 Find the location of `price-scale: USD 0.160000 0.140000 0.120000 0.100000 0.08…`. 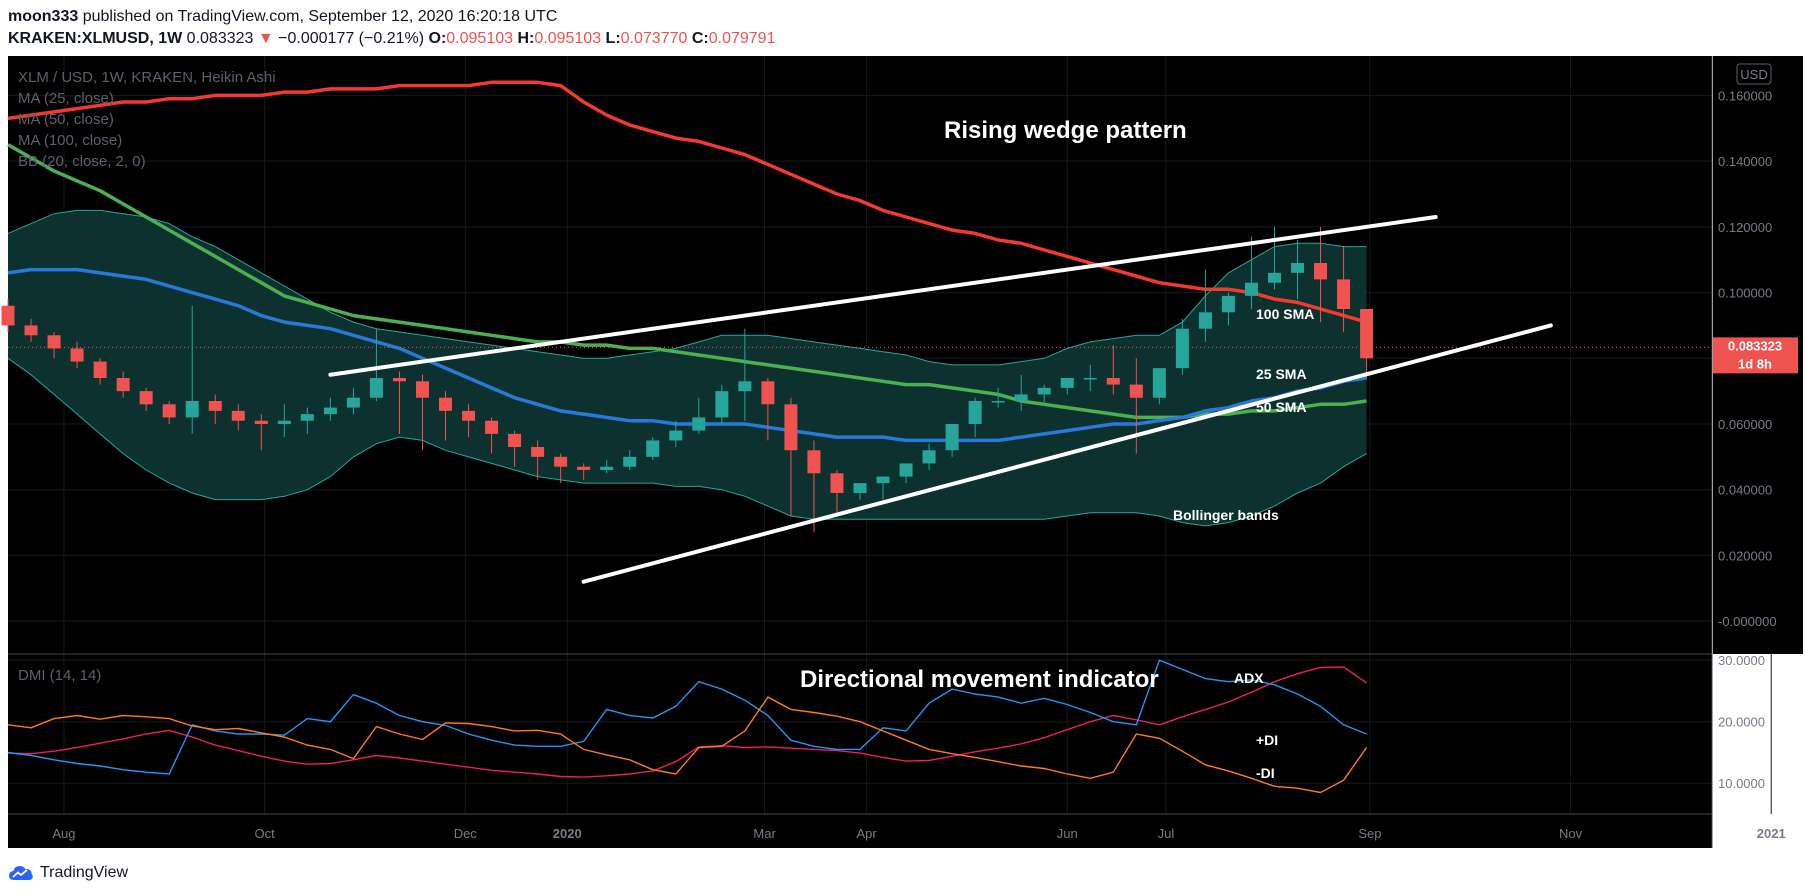

price-scale: USD 0.160000 0.140000 0.120000 0.100000 0.08… is located at coordinates (1758, 355).